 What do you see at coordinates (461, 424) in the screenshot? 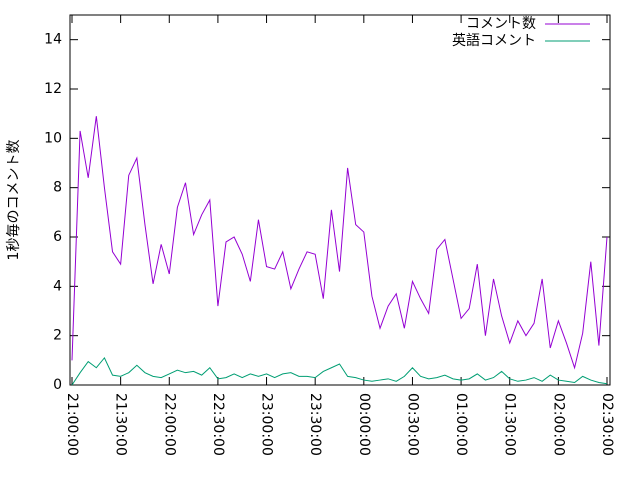
I see `x-tick-label: 01:00:00` at bounding box center [461, 424].